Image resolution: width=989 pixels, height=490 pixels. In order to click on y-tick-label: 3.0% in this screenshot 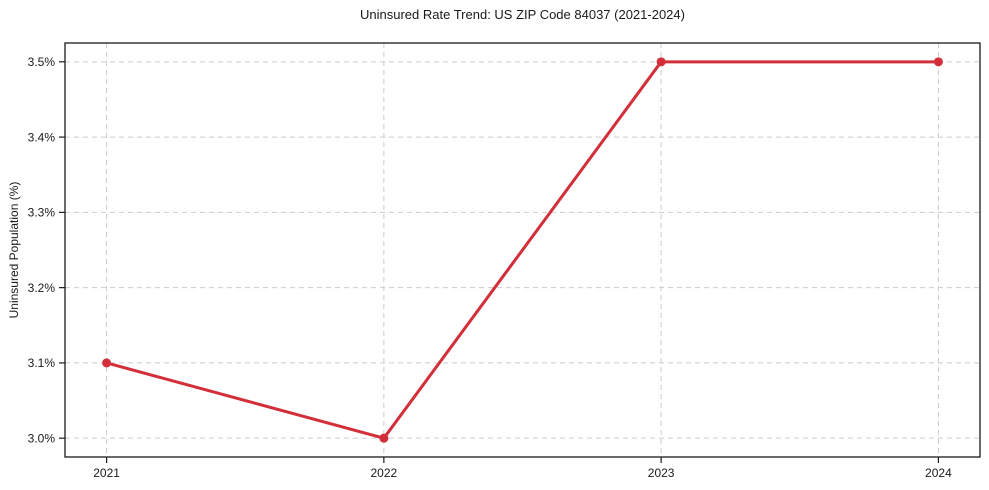, I will do `click(42, 438)`.